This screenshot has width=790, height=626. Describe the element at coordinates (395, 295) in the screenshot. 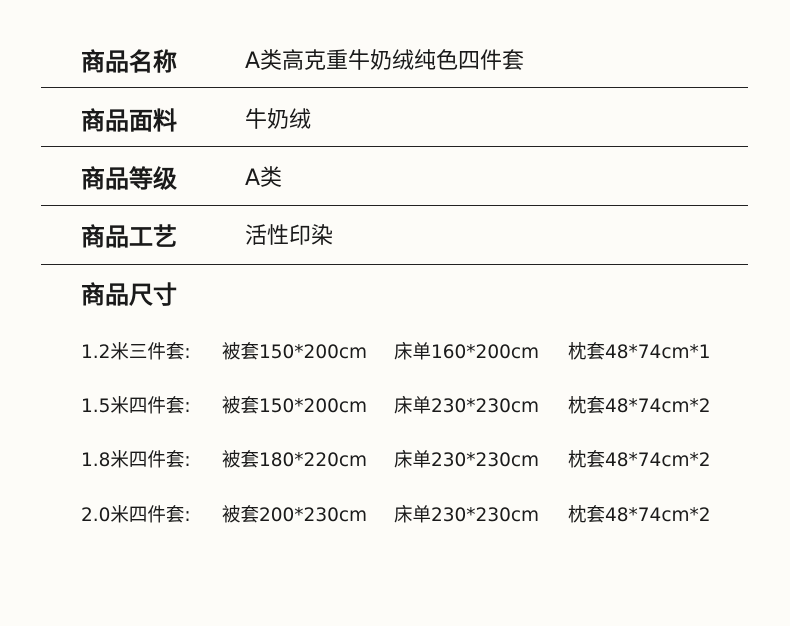

I see `spec-row-sizes: 商品尺寸` at that location.